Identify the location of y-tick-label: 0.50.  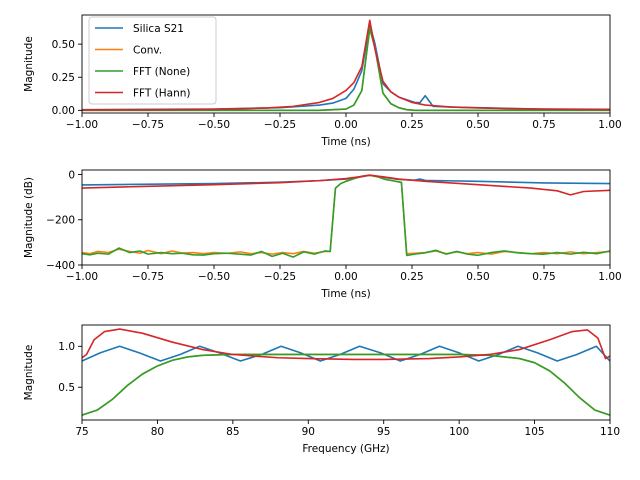
(63, 45).